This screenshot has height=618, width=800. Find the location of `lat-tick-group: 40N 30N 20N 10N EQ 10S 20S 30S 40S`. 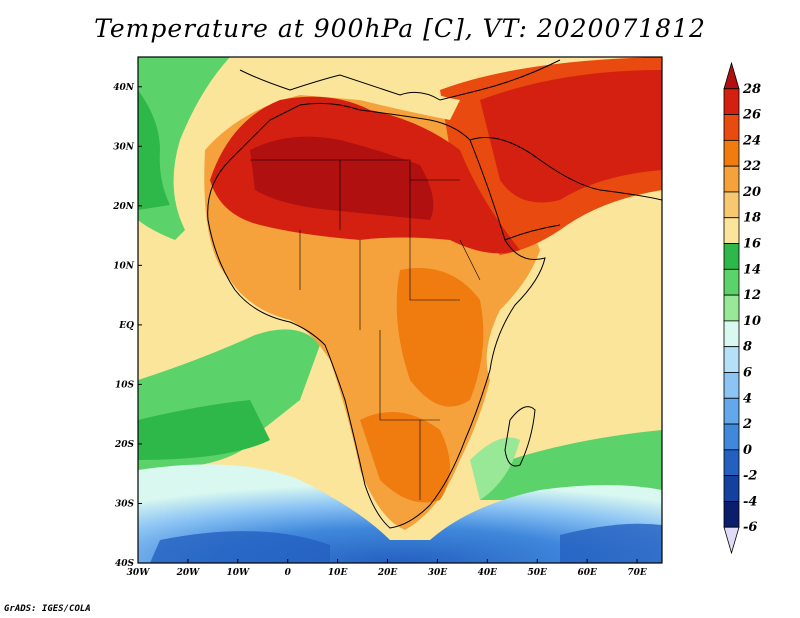

lat-tick-group: 40N 30N 20N 10N EQ 10S 20S 30S 40S is located at coordinates (127, 326).